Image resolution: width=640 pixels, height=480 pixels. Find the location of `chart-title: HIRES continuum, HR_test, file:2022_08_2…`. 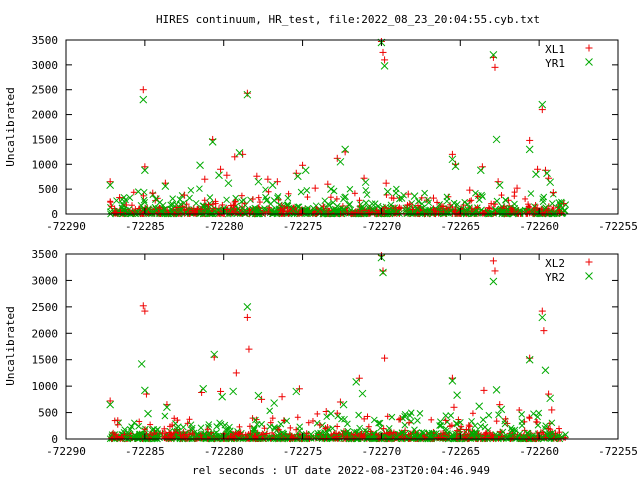

chart-title: HIRES continuum, HR_test, file:2022_08_2… is located at coordinates (348, 19).